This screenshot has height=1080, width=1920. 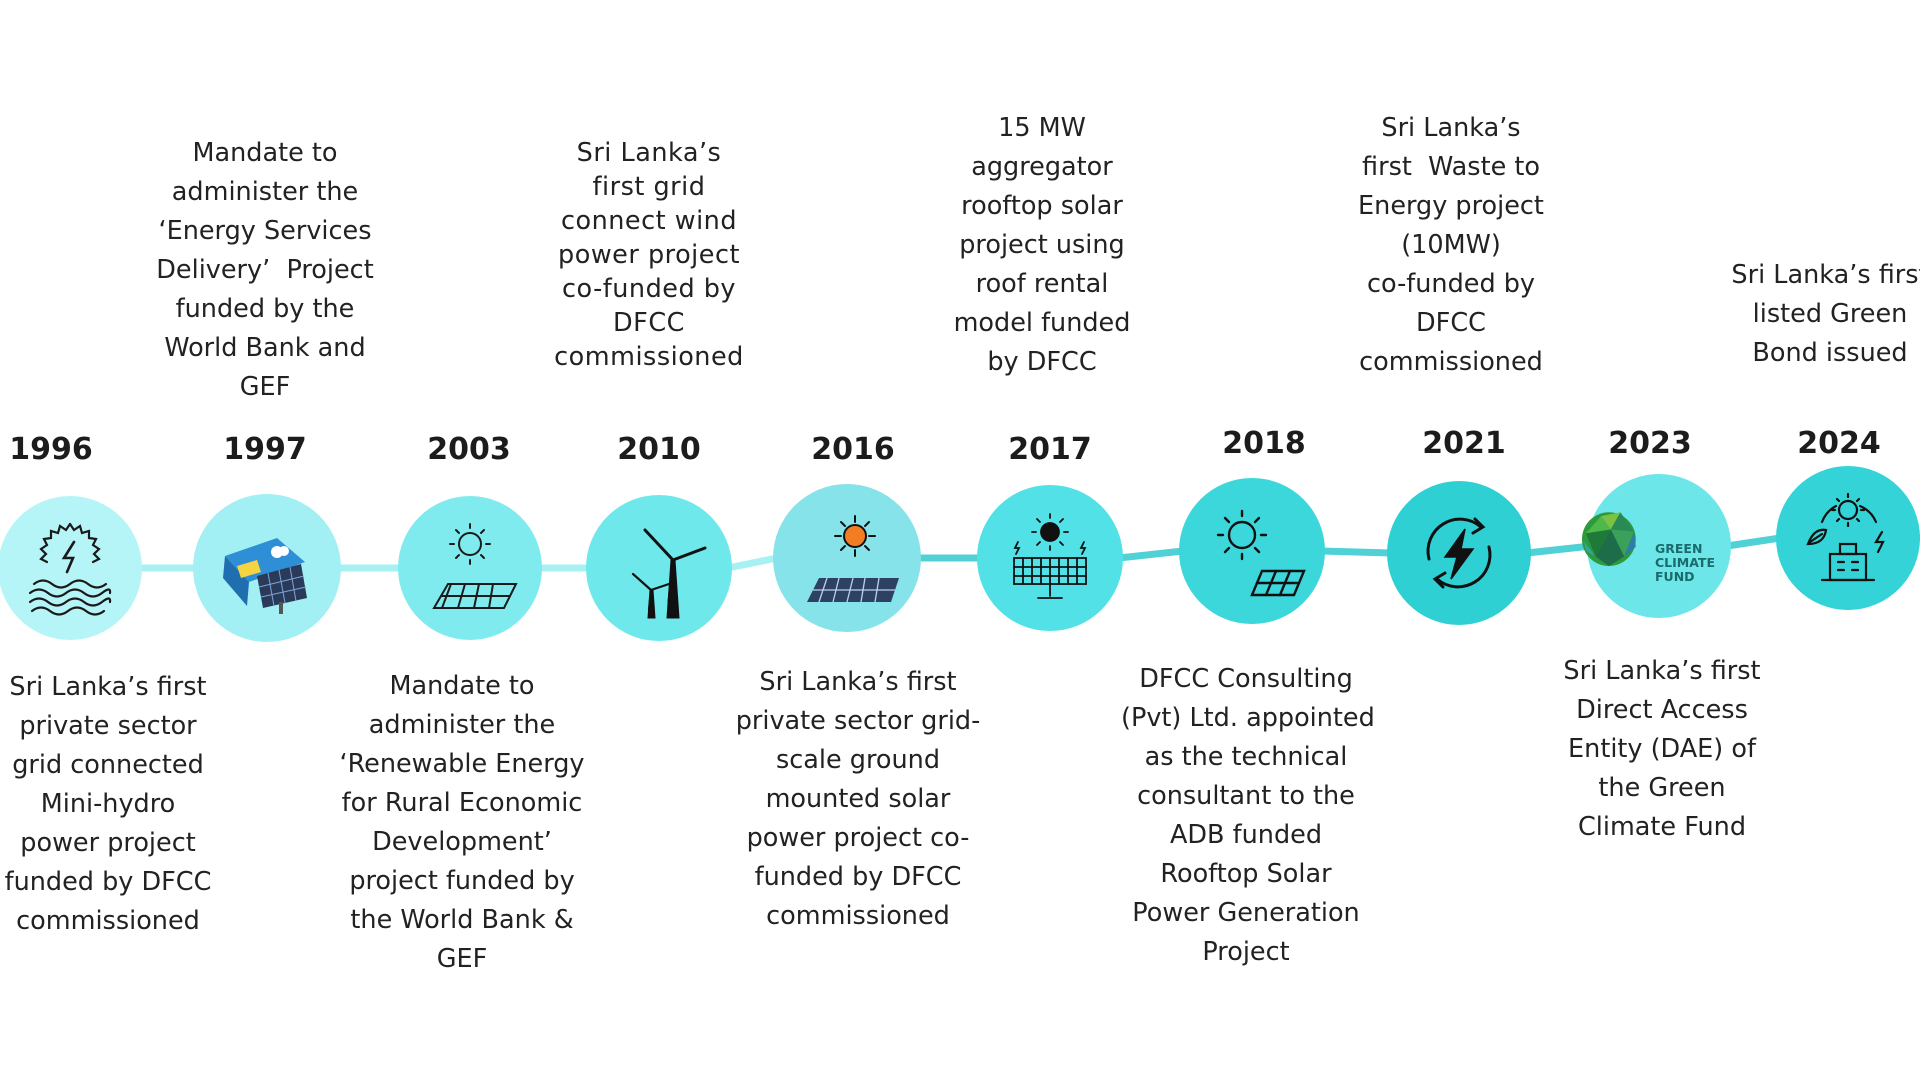 I want to click on description-line: rooftop solar, so click(x=1042, y=206).